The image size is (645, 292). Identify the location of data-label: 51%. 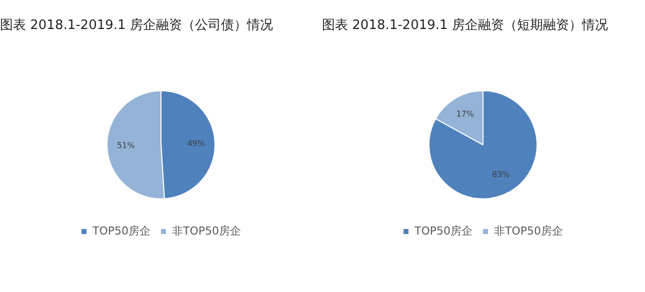
(126, 145).